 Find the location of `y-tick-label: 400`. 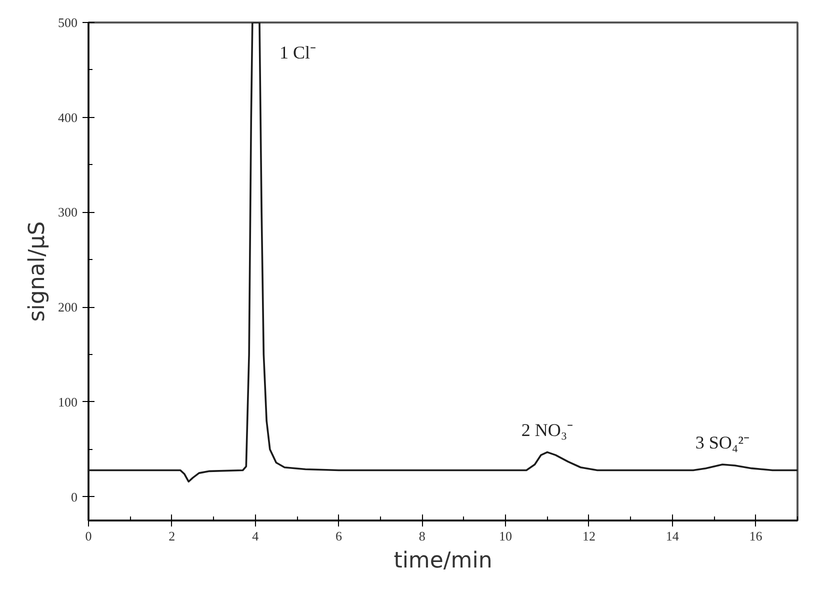

y-tick-label: 400 is located at coordinates (68, 117).